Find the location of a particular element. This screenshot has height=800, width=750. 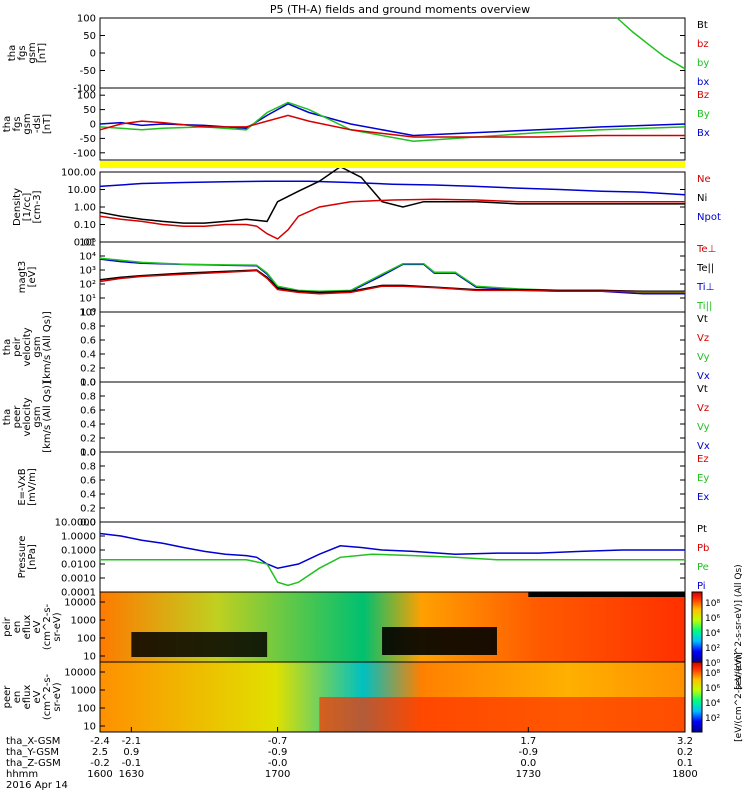

x-tick-label: 1800 is located at coordinates (684, 774).